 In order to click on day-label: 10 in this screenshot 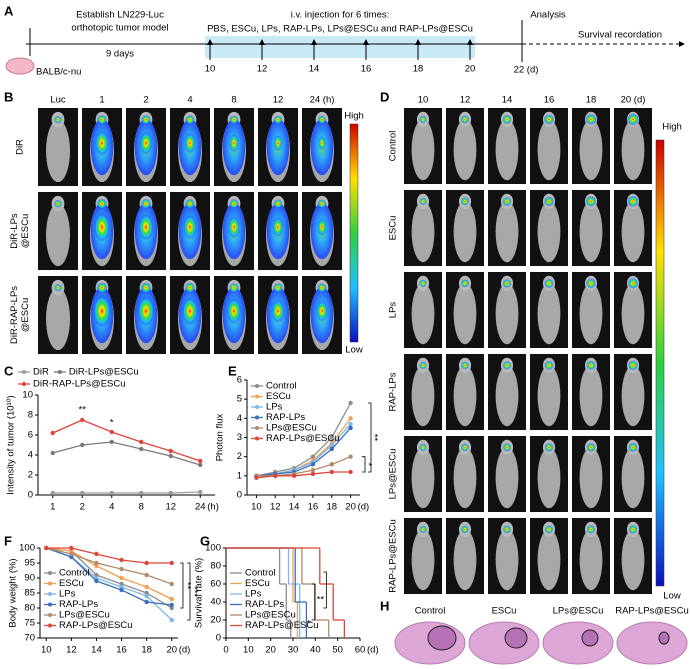, I will do `click(210, 69)`.